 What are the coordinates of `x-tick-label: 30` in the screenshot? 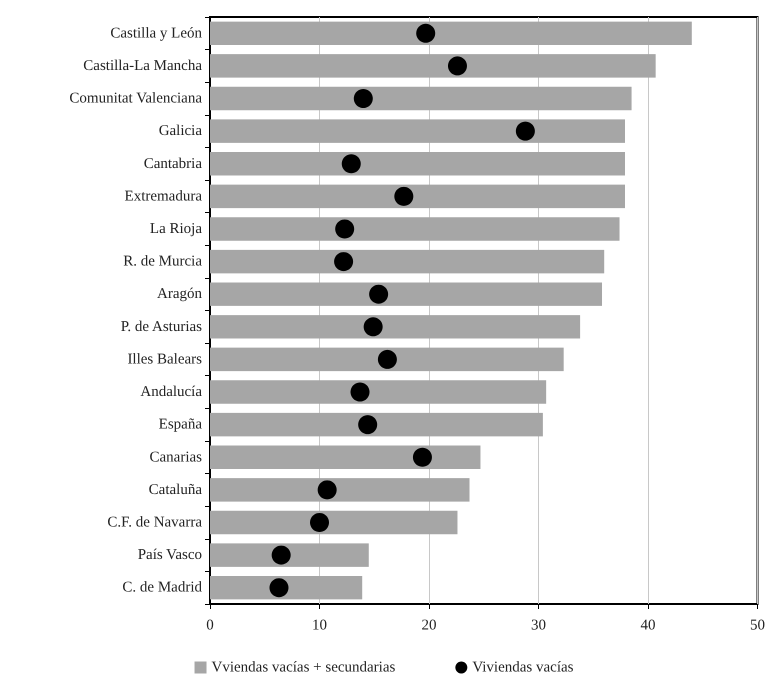 It's located at (538, 626).